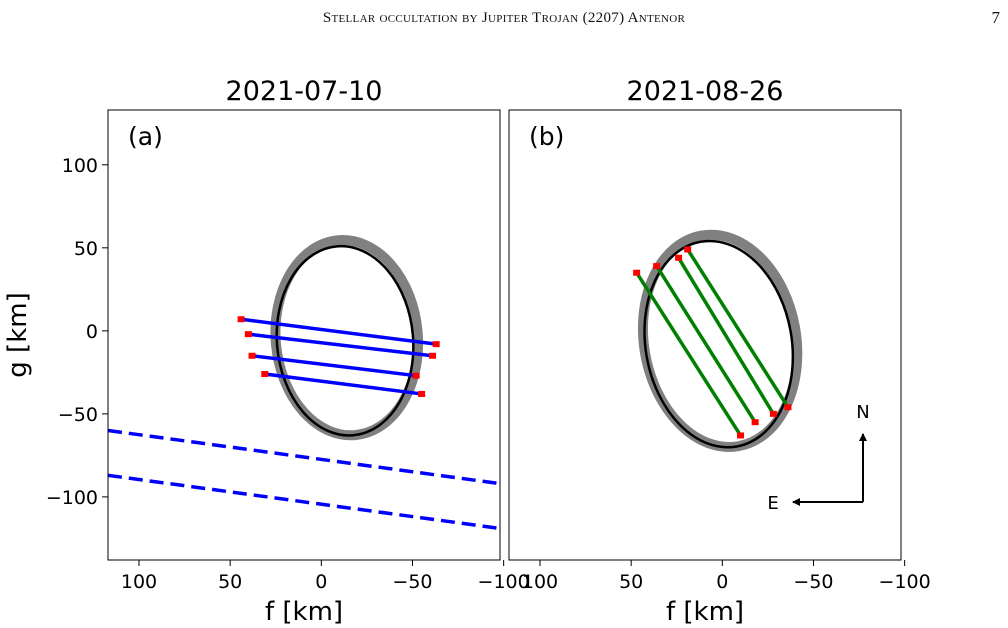 Image resolution: width=1008 pixels, height=628 pixels. Describe the element at coordinates (772, 503) in the screenshot. I see `east-label: E` at that location.